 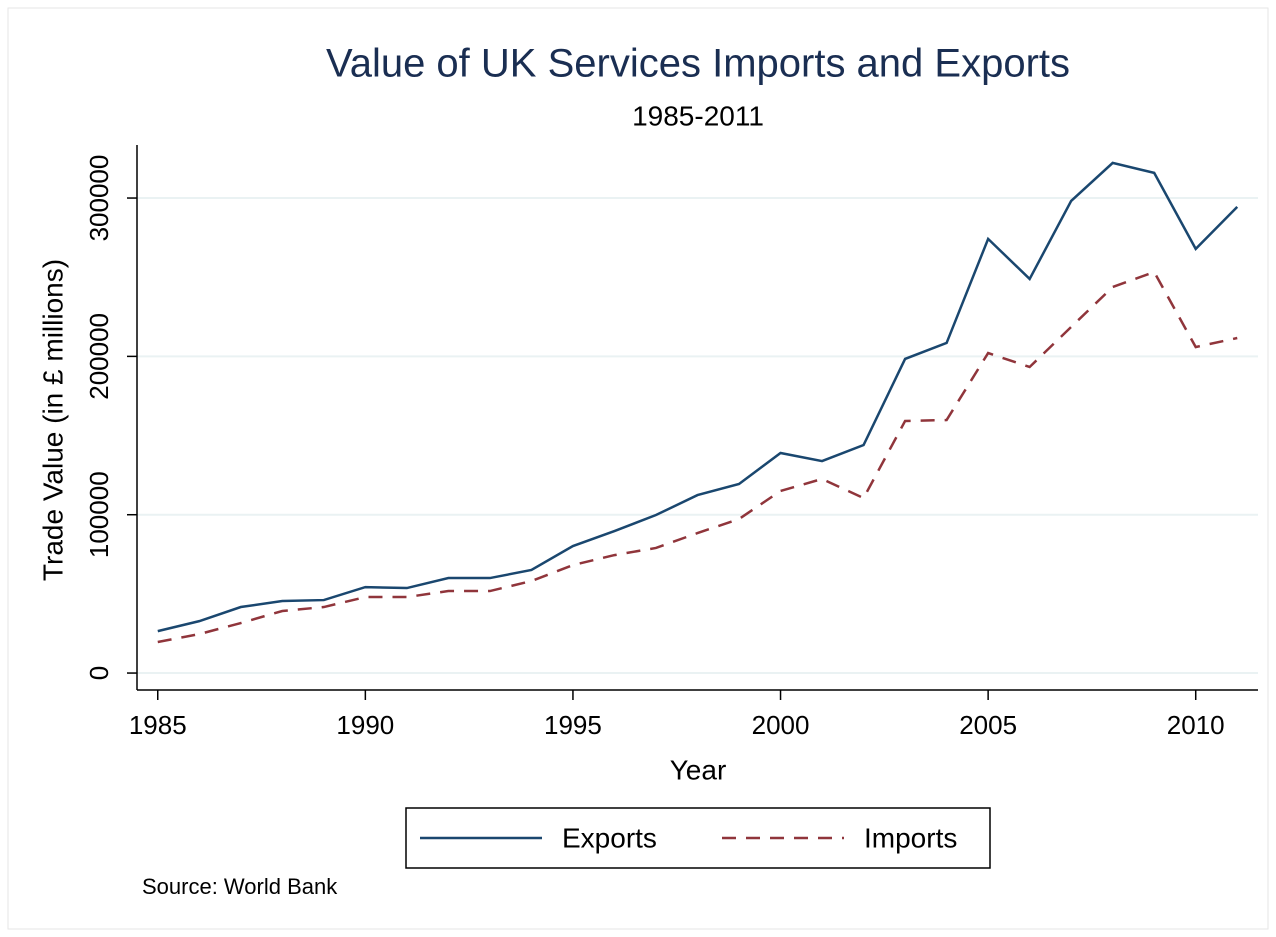 I want to click on chart-title: Value of UK Services Imports and Exports, so click(x=698, y=64).